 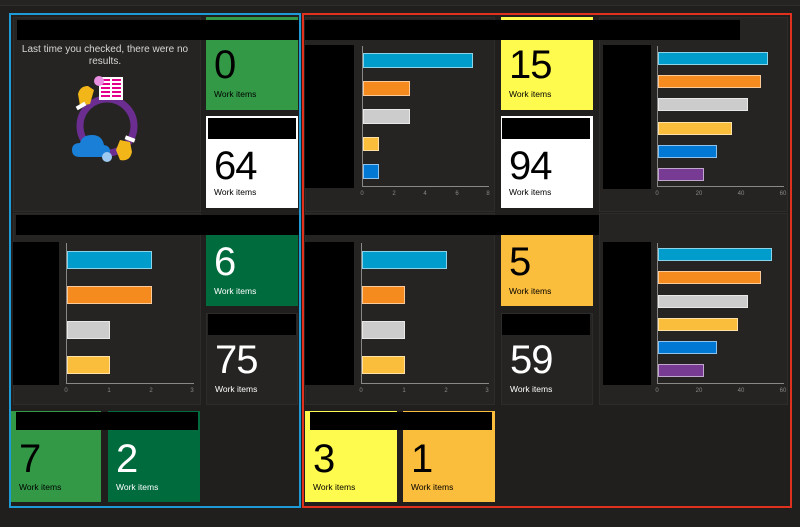 What do you see at coordinates (30, 459) in the screenshot?
I see `tile-count: 7` at bounding box center [30, 459].